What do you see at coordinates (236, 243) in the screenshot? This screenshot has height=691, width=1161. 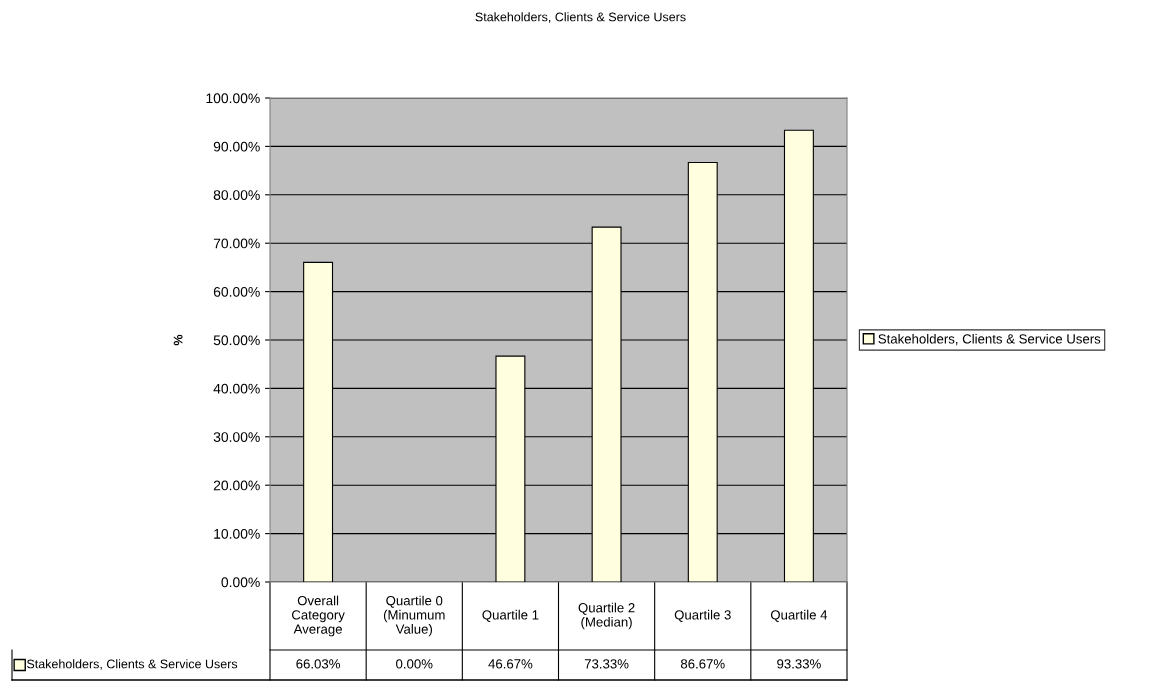 I see `y-tick-label: 70.00%` at bounding box center [236, 243].